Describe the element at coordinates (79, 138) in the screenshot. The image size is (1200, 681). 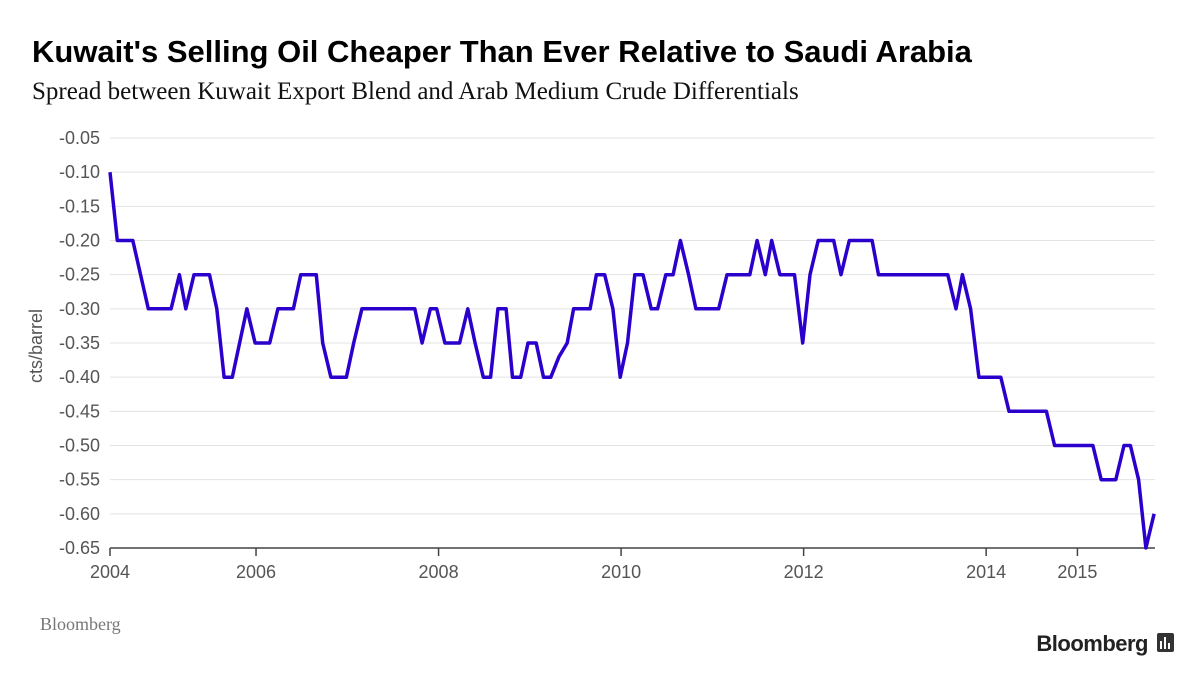
I see `y-tick-label: -0.05` at that location.